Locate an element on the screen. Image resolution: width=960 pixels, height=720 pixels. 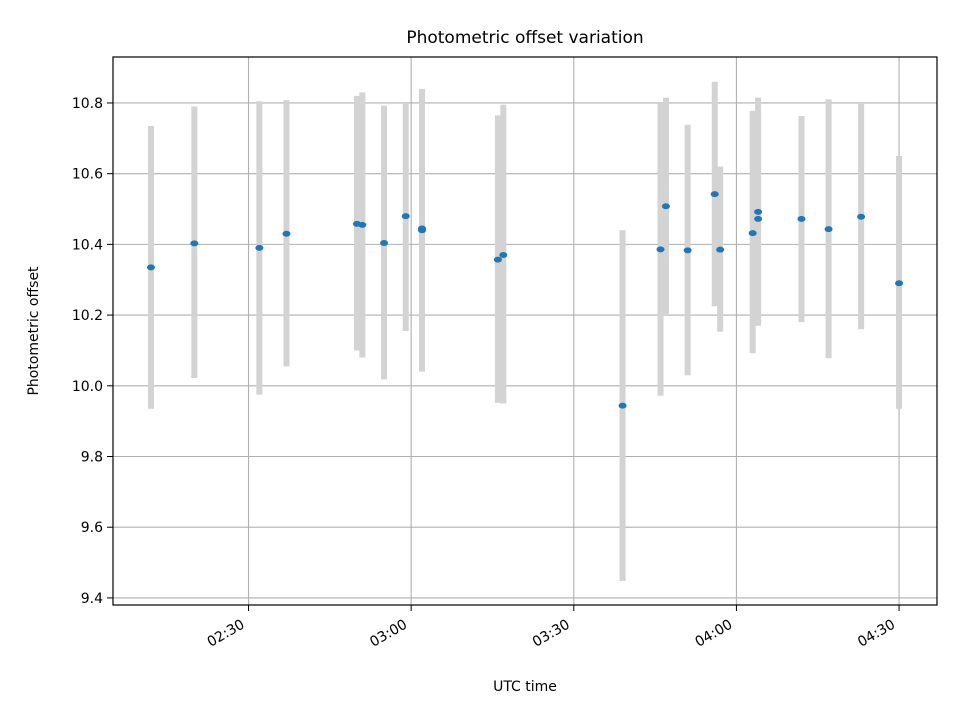
x-tick-label: 03:30 is located at coordinates (551, 634).